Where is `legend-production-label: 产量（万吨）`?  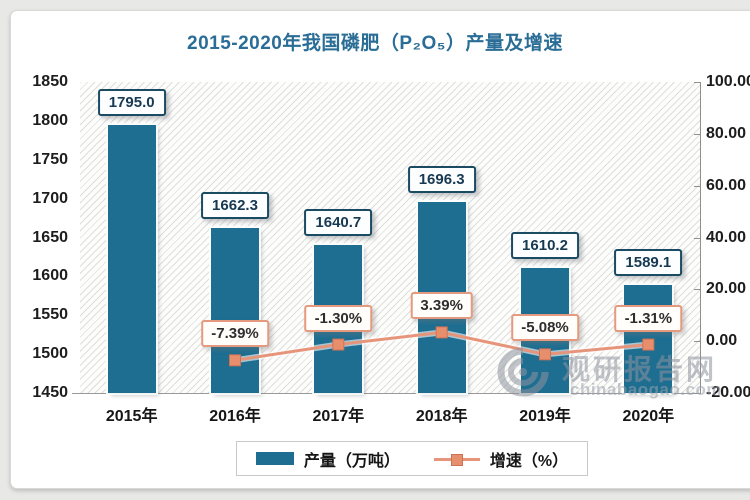
legend-production-label: 产量（万吨） is located at coordinates (351, 461).